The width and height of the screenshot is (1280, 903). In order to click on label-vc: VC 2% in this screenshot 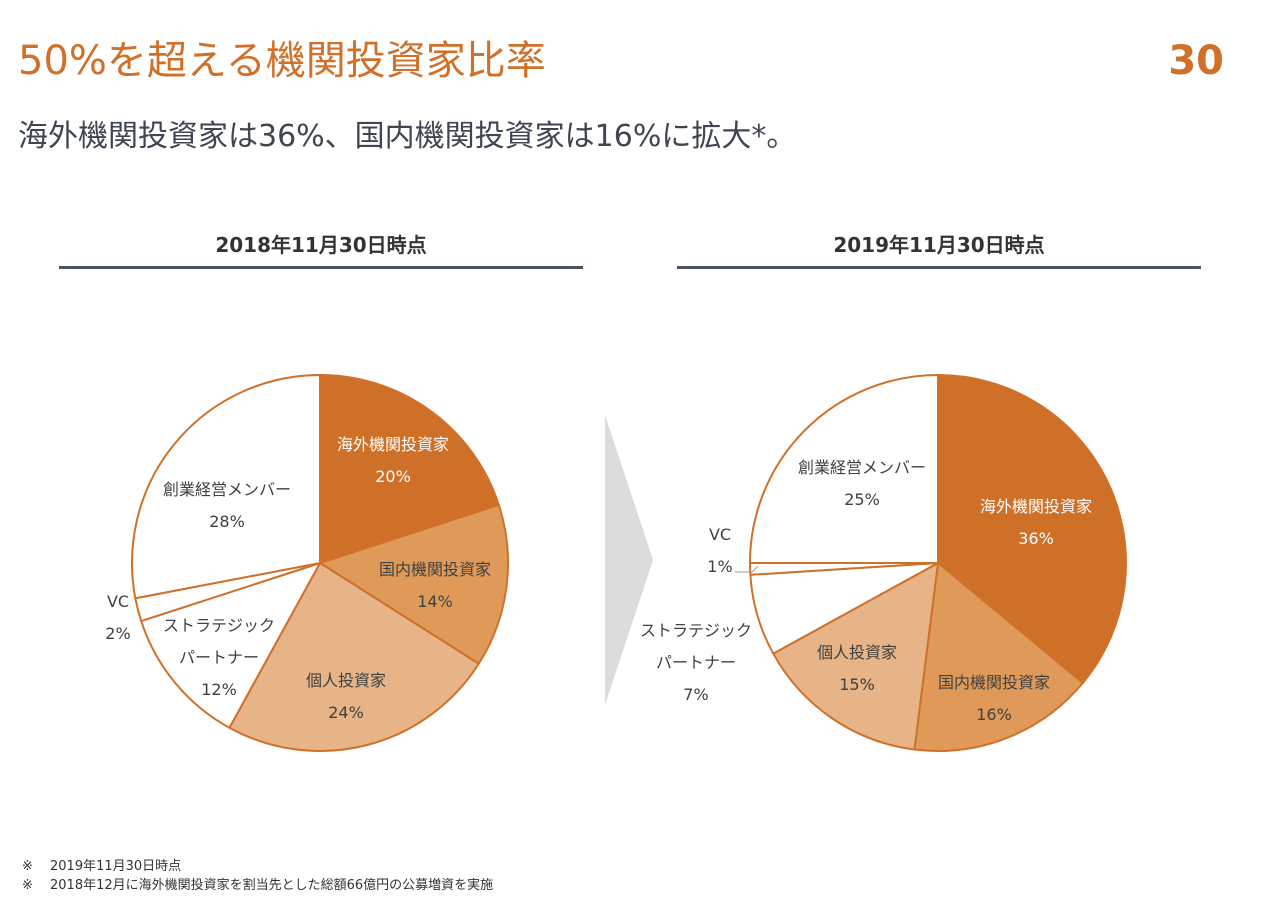, I will do `click(117, 617)`.